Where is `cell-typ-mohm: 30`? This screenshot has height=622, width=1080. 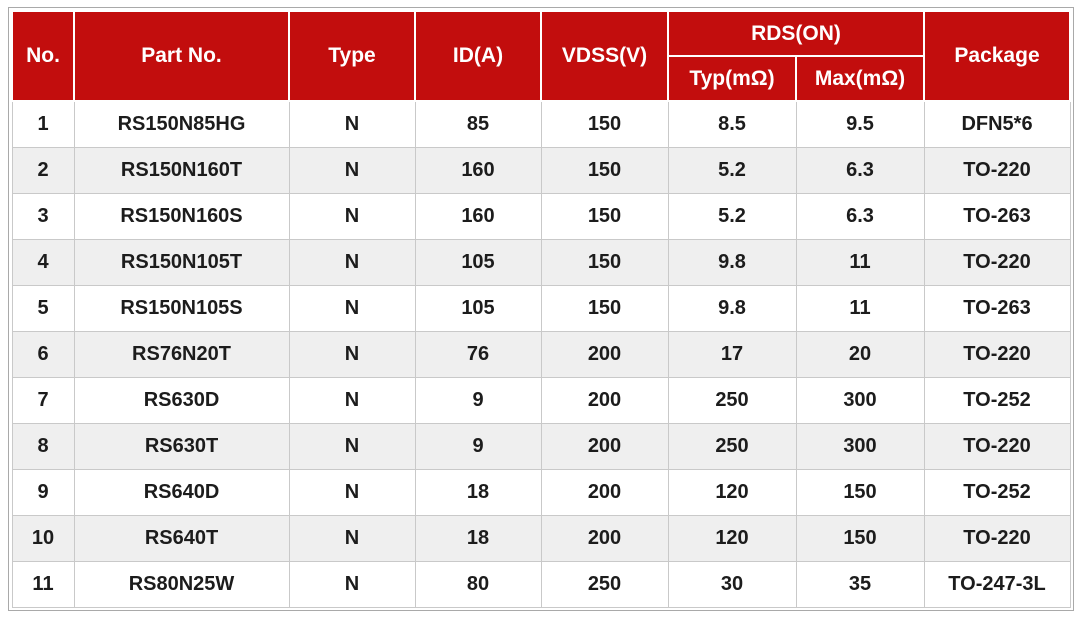 cell-typ-mohm: 30 is located at coordinates (732, 584).